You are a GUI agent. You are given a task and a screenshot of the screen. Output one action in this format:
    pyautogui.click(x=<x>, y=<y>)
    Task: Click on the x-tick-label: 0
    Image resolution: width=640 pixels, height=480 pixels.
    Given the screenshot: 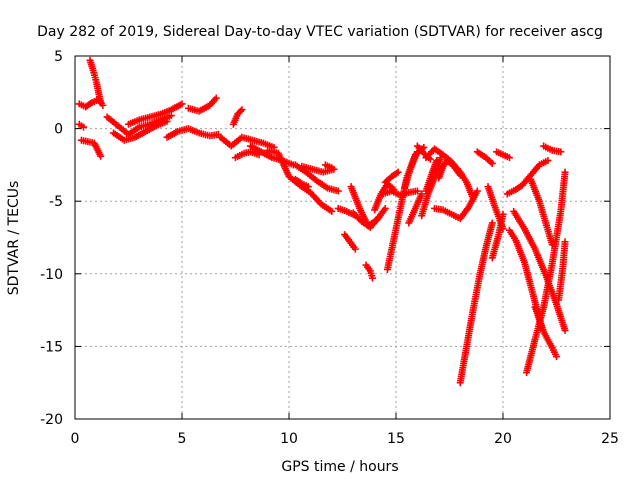 What is the action you would take?
    pyautogui.click(x=75, y=439)
    